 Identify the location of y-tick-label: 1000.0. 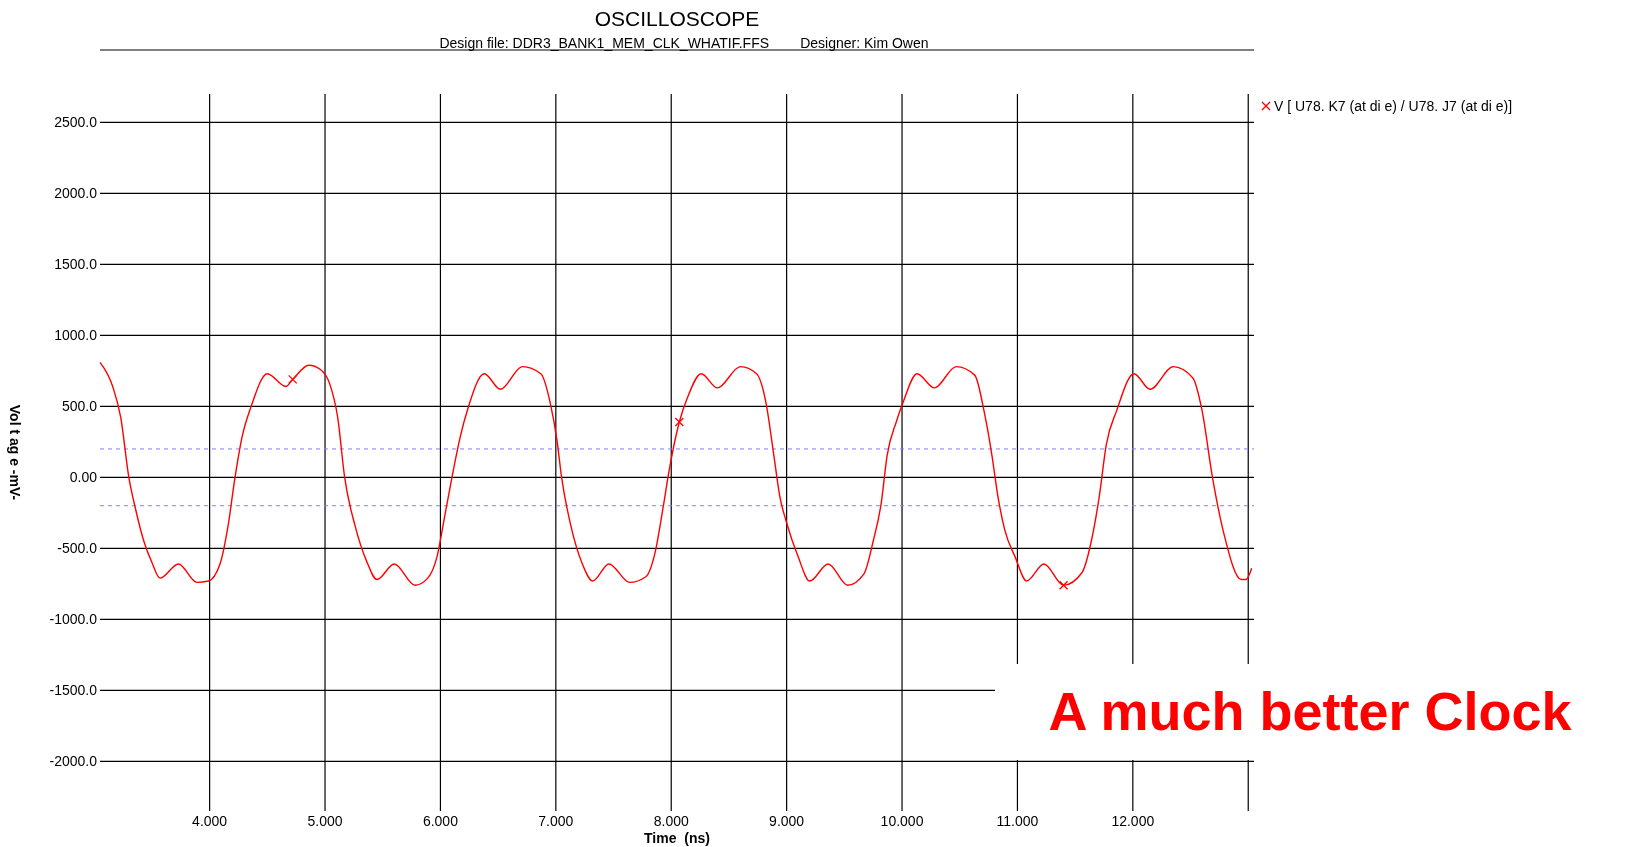
(76, 335).